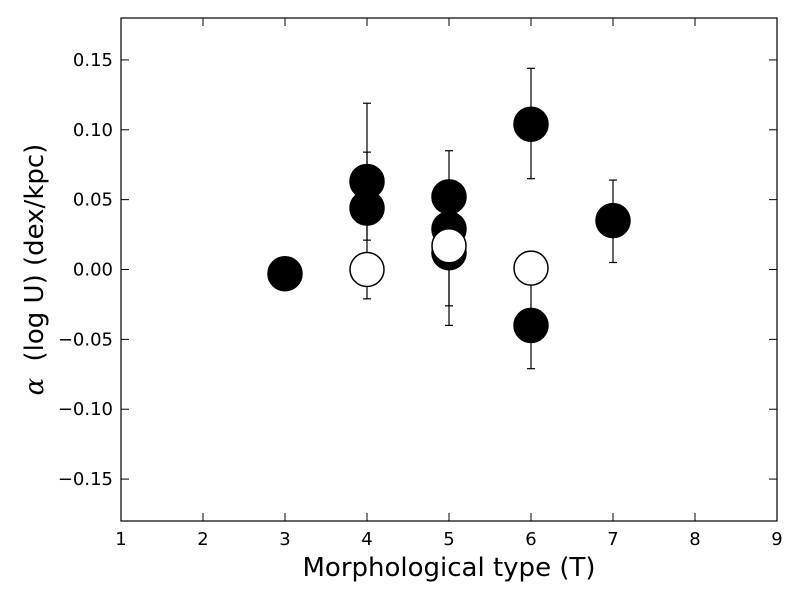 The image size is (800, 600). I want to click on y-tick-label: 0.05, so click(93, 200).